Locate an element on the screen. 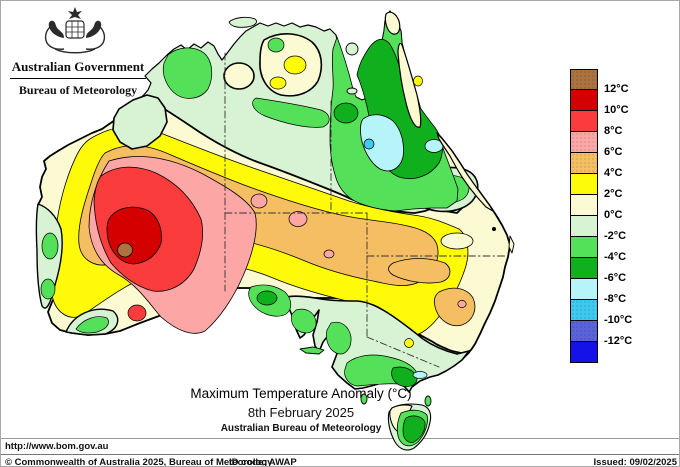 Image resolution: width=680 pixels, height=467 pixels. footer-url: http://www.bom.gov.au is located at coordinates (57, 446).